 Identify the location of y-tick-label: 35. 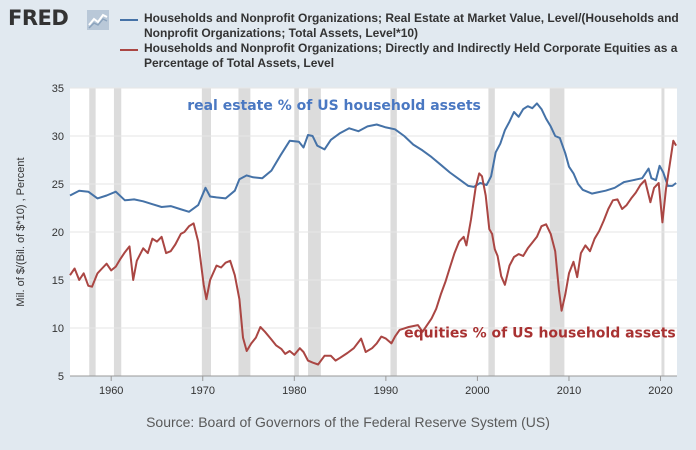
(58, 89).